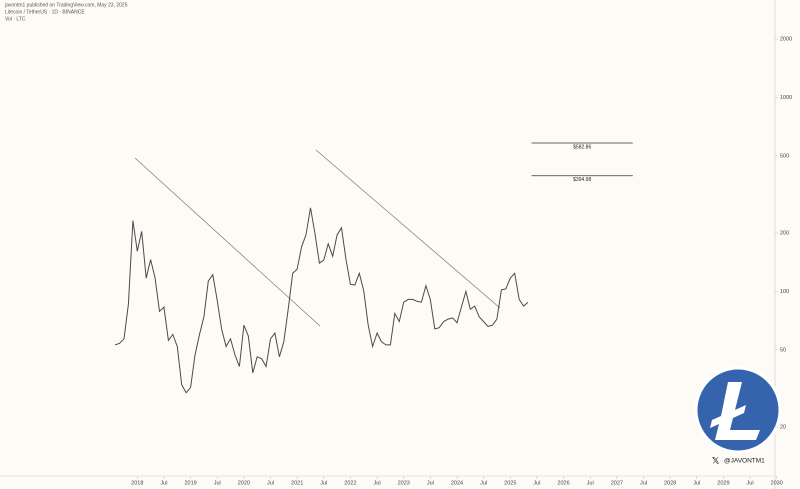 The image size is (800, 489). Describe the element at coordinates (783, 350) in the screenshot. I see `y-tick-label: 50` at that location.